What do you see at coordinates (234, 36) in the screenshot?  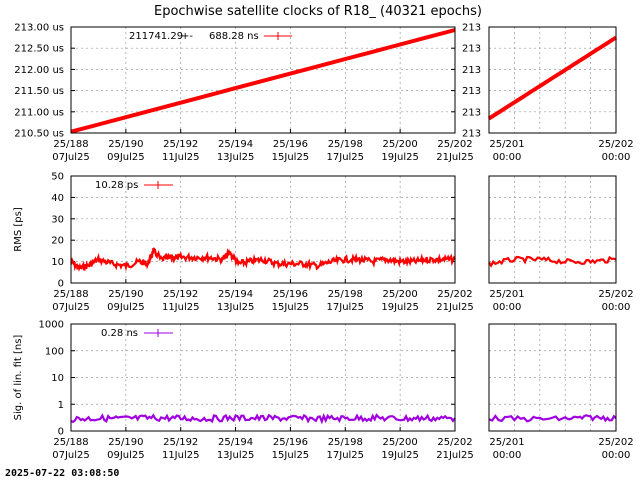 I see `legend-error: 688.28 ns` at bounding box center [234, 36].